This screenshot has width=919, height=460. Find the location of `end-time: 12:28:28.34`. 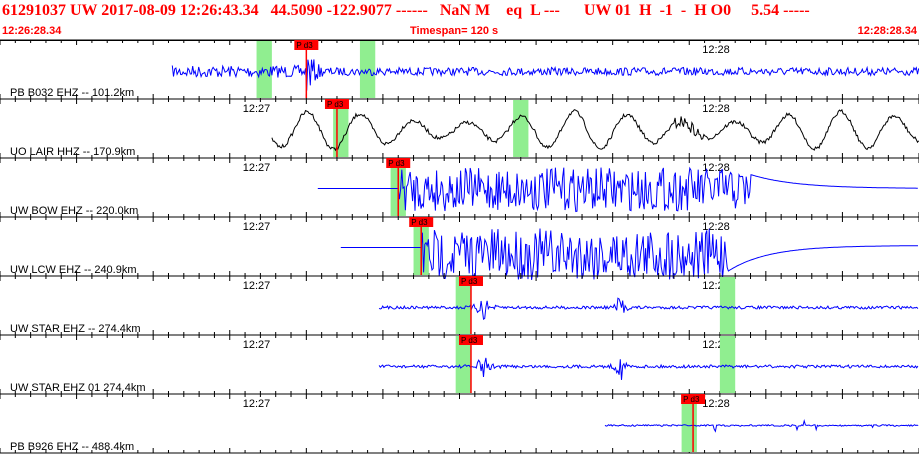

end-time: 12:28:28.34 is located at coordinates (887, 31).